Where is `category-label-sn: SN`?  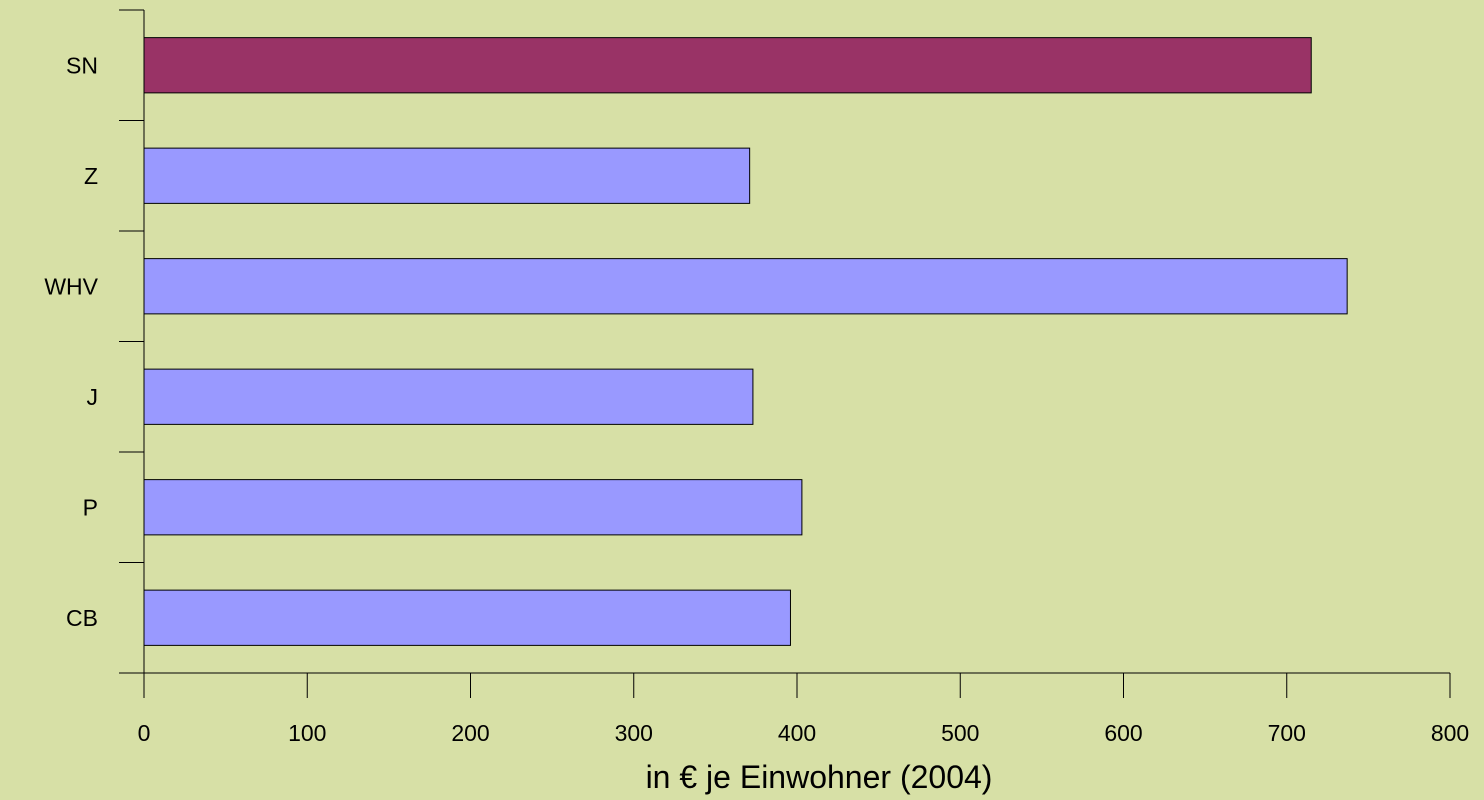
category-label-sn: SN is located at coordinates (82, 65).